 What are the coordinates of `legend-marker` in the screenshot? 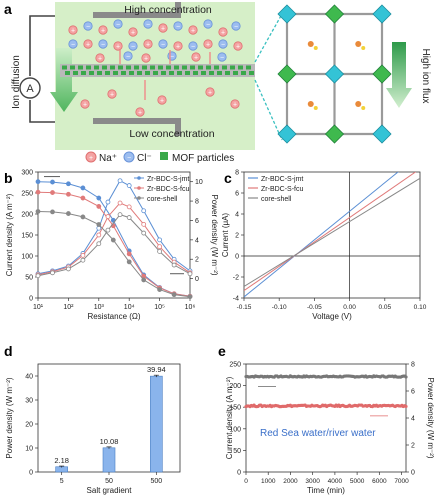 It's located at (139, 198).